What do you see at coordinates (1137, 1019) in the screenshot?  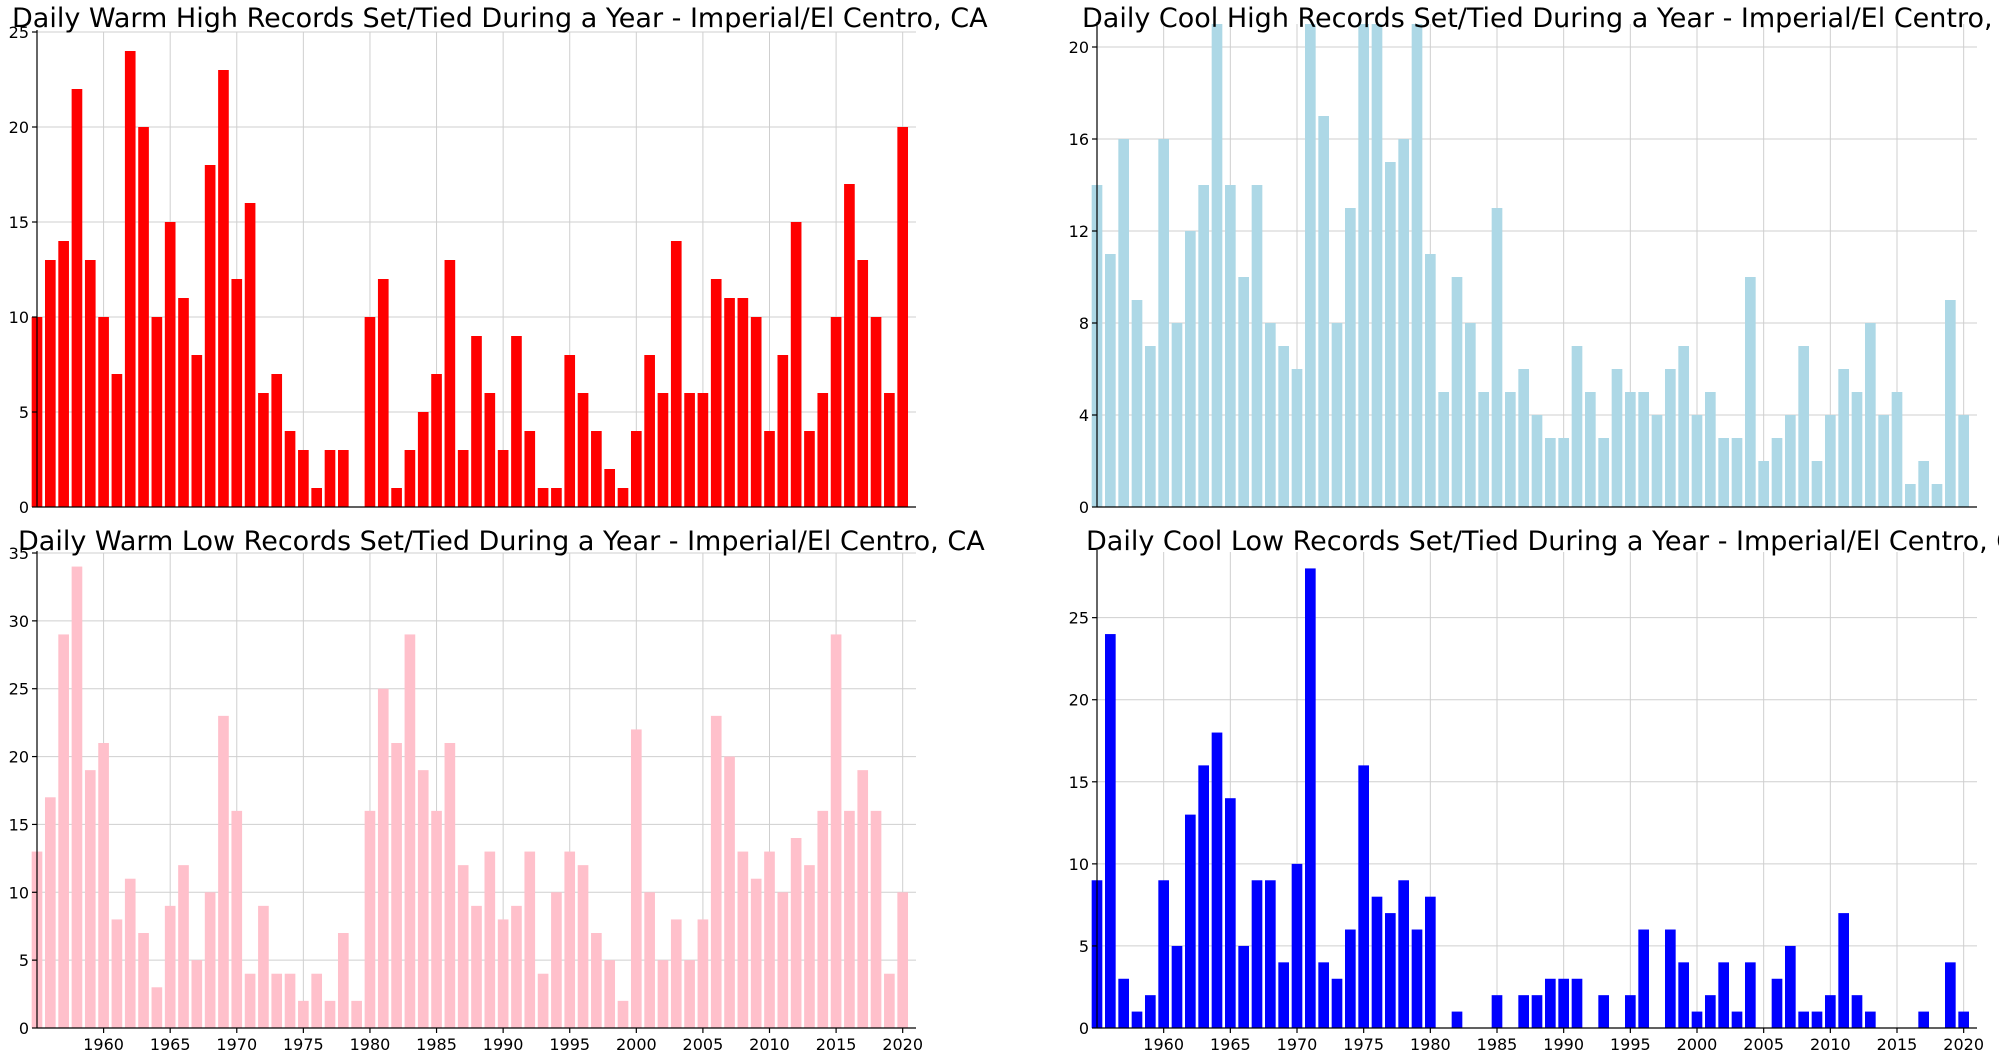 I see `bar-1958` at bounding box center [1137, 1019].